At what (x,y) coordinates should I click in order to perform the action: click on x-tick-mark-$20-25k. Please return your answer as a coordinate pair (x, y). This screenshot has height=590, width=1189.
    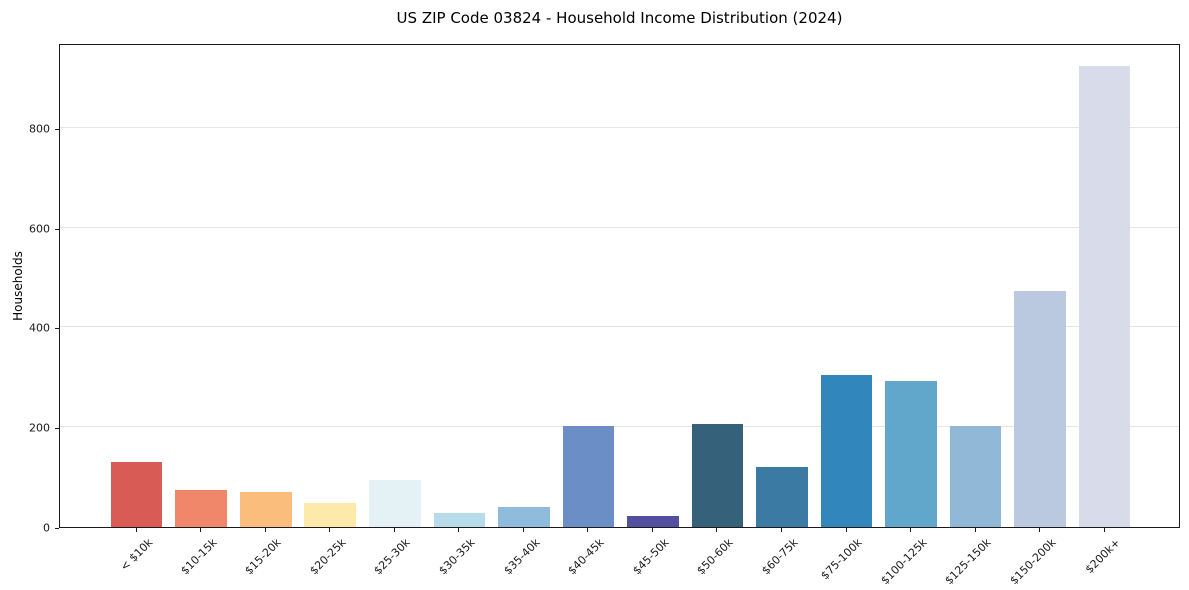
    Looking at the image, I should click on (330, 530).